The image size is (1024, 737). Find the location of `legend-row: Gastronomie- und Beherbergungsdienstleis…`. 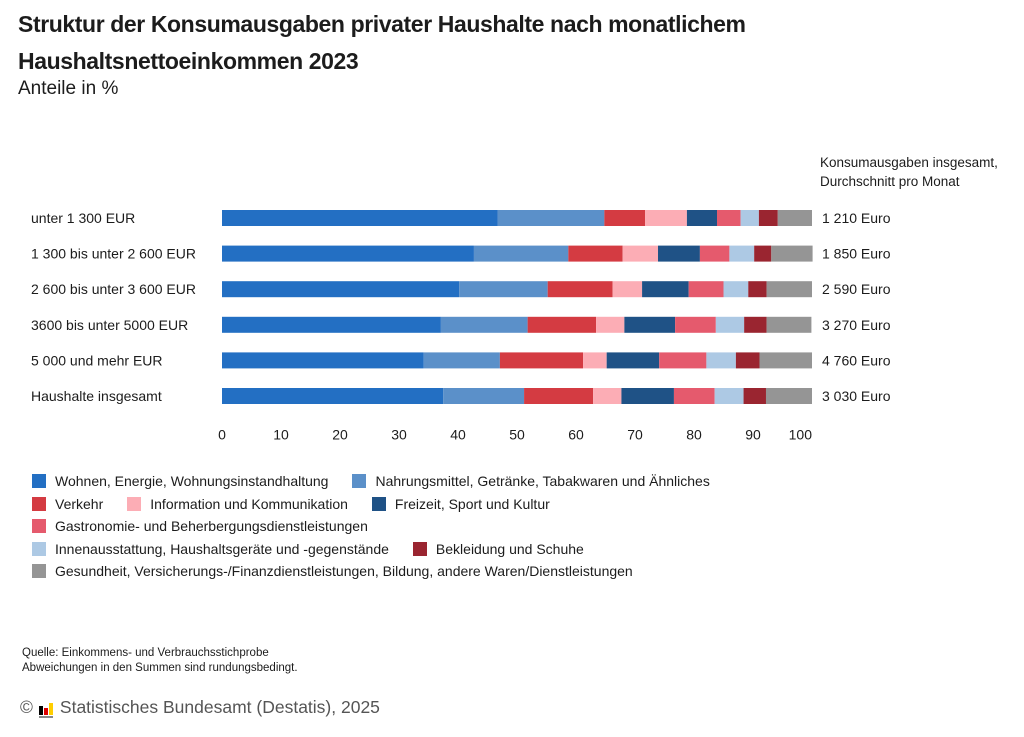

legend-row: Gastronomie- und Beherbergungsdienstleis… is located at coordinates (383, 526).